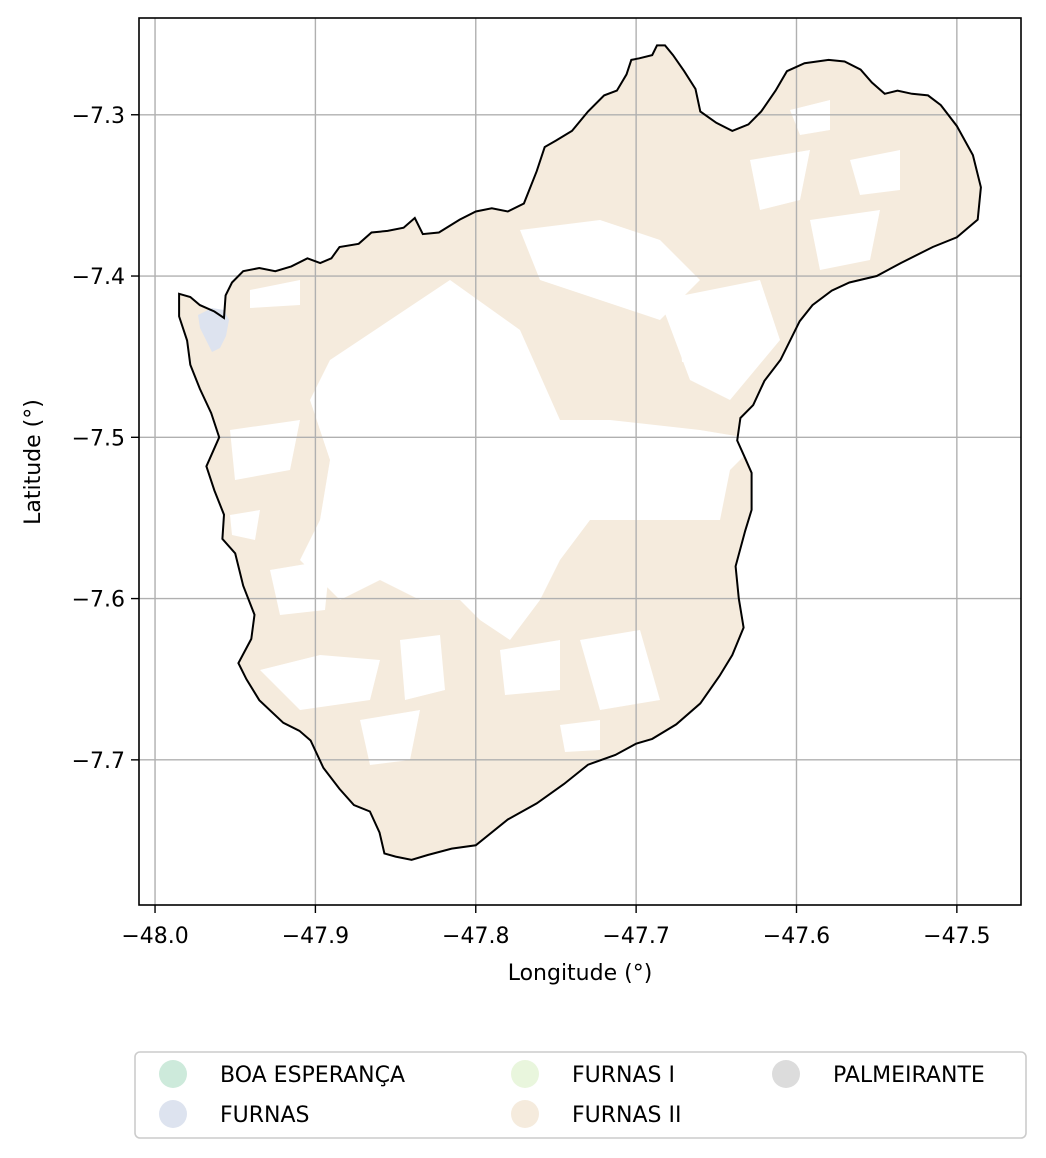  I want to click on x-axis-title: Longitude (°), so click(580, 973).